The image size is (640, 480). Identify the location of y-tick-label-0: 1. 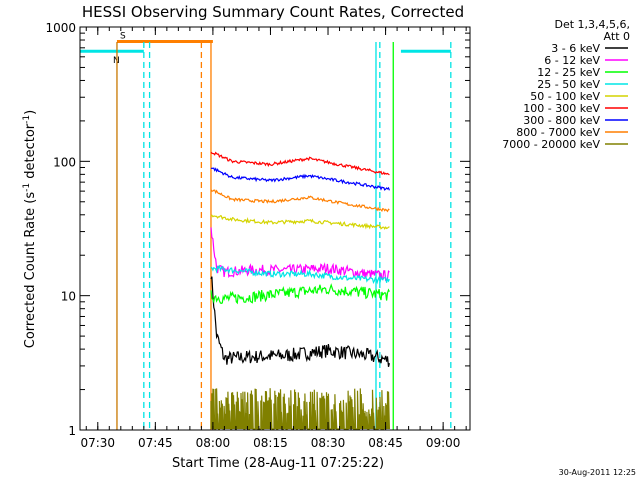
(72, 431).